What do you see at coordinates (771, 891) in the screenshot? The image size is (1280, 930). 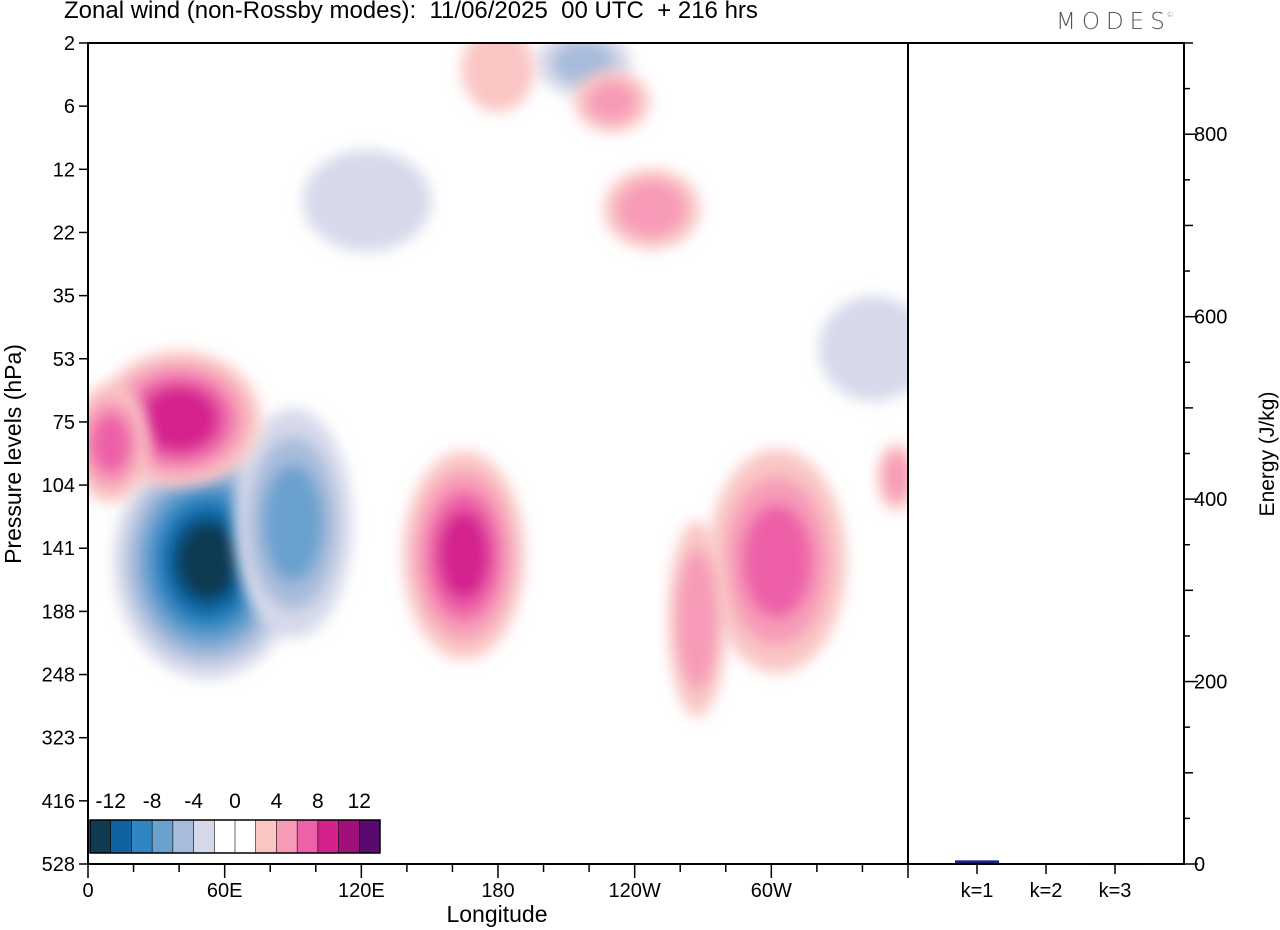 I see `x-tick-label: 60W` at bounding box center [771, 891].